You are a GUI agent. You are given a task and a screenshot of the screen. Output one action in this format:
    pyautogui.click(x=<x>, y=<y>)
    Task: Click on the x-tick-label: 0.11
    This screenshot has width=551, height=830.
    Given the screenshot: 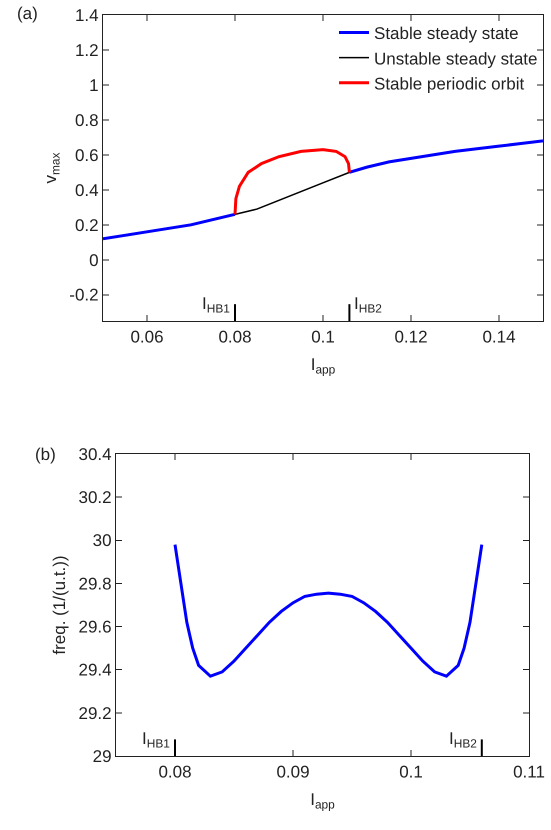 What is the action you would take?
    pyautogui.click(x=529, y=772)
    